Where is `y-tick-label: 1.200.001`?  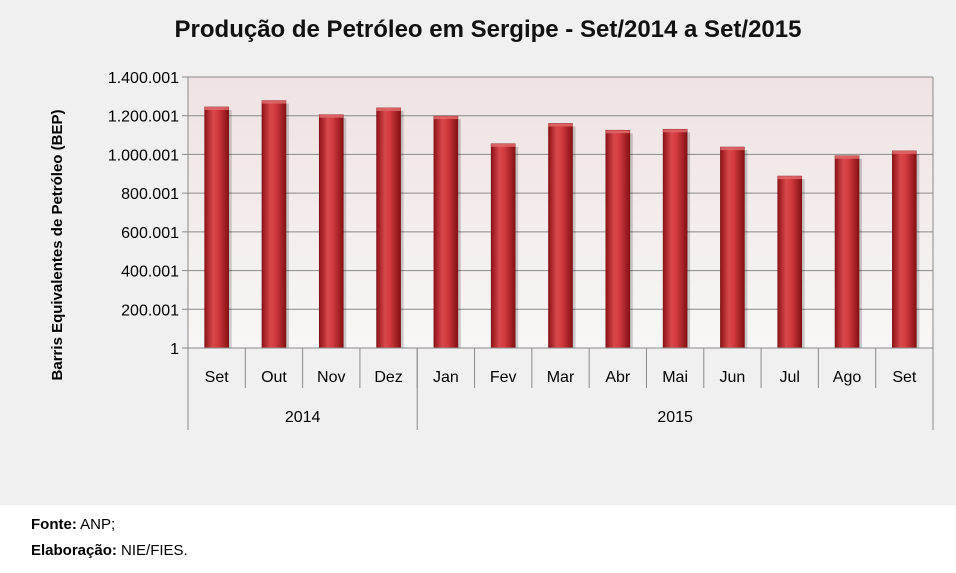
y-tick-label: 1.200.001 is located at coordinates (143, 117).